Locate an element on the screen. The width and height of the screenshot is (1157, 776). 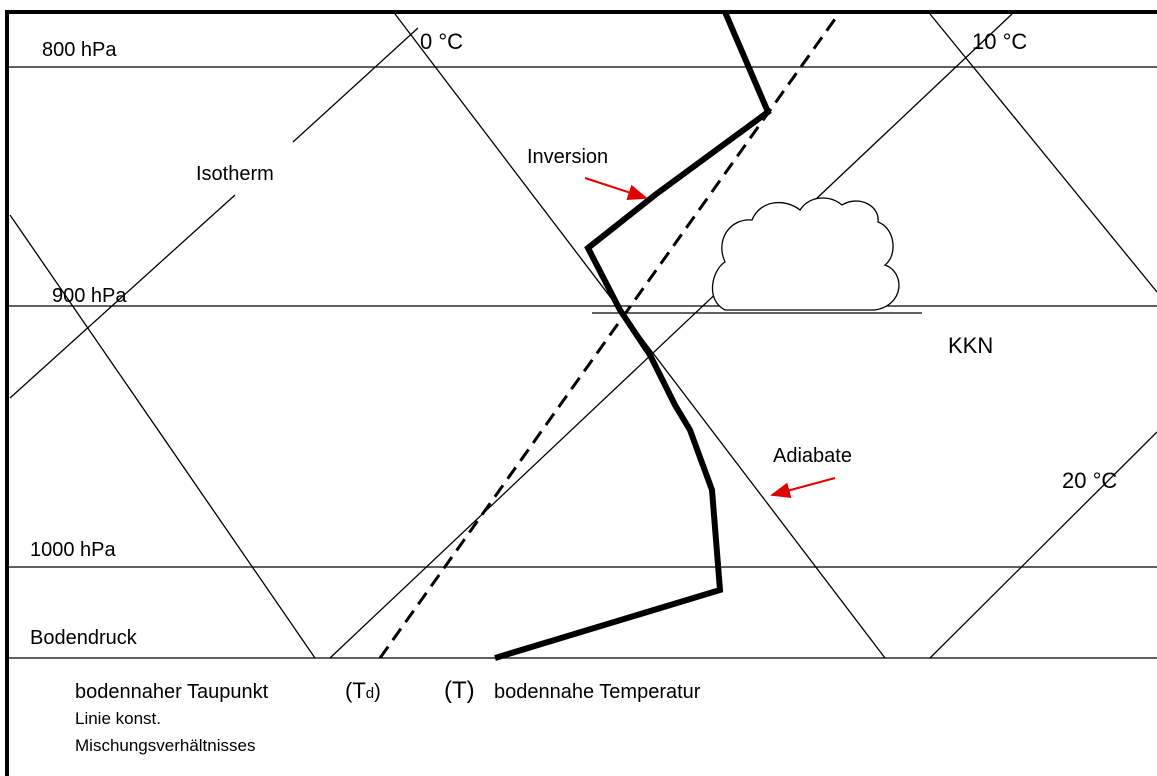
label-0c: 0 °C is located at coordinates (441, 41).